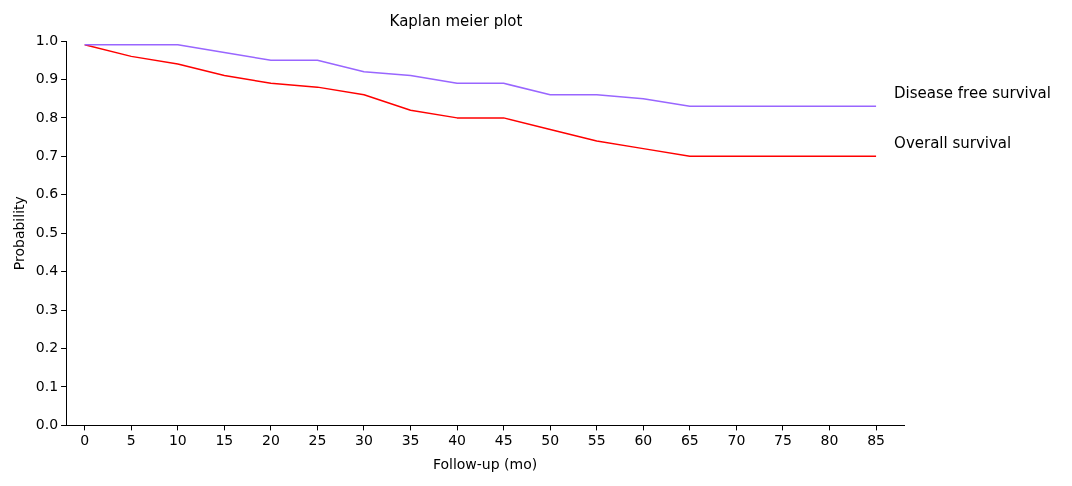 Image resolution: width=1072 pixels, height=486 pixels. I want to click on x-tick-label: 60, so click(643, 440).